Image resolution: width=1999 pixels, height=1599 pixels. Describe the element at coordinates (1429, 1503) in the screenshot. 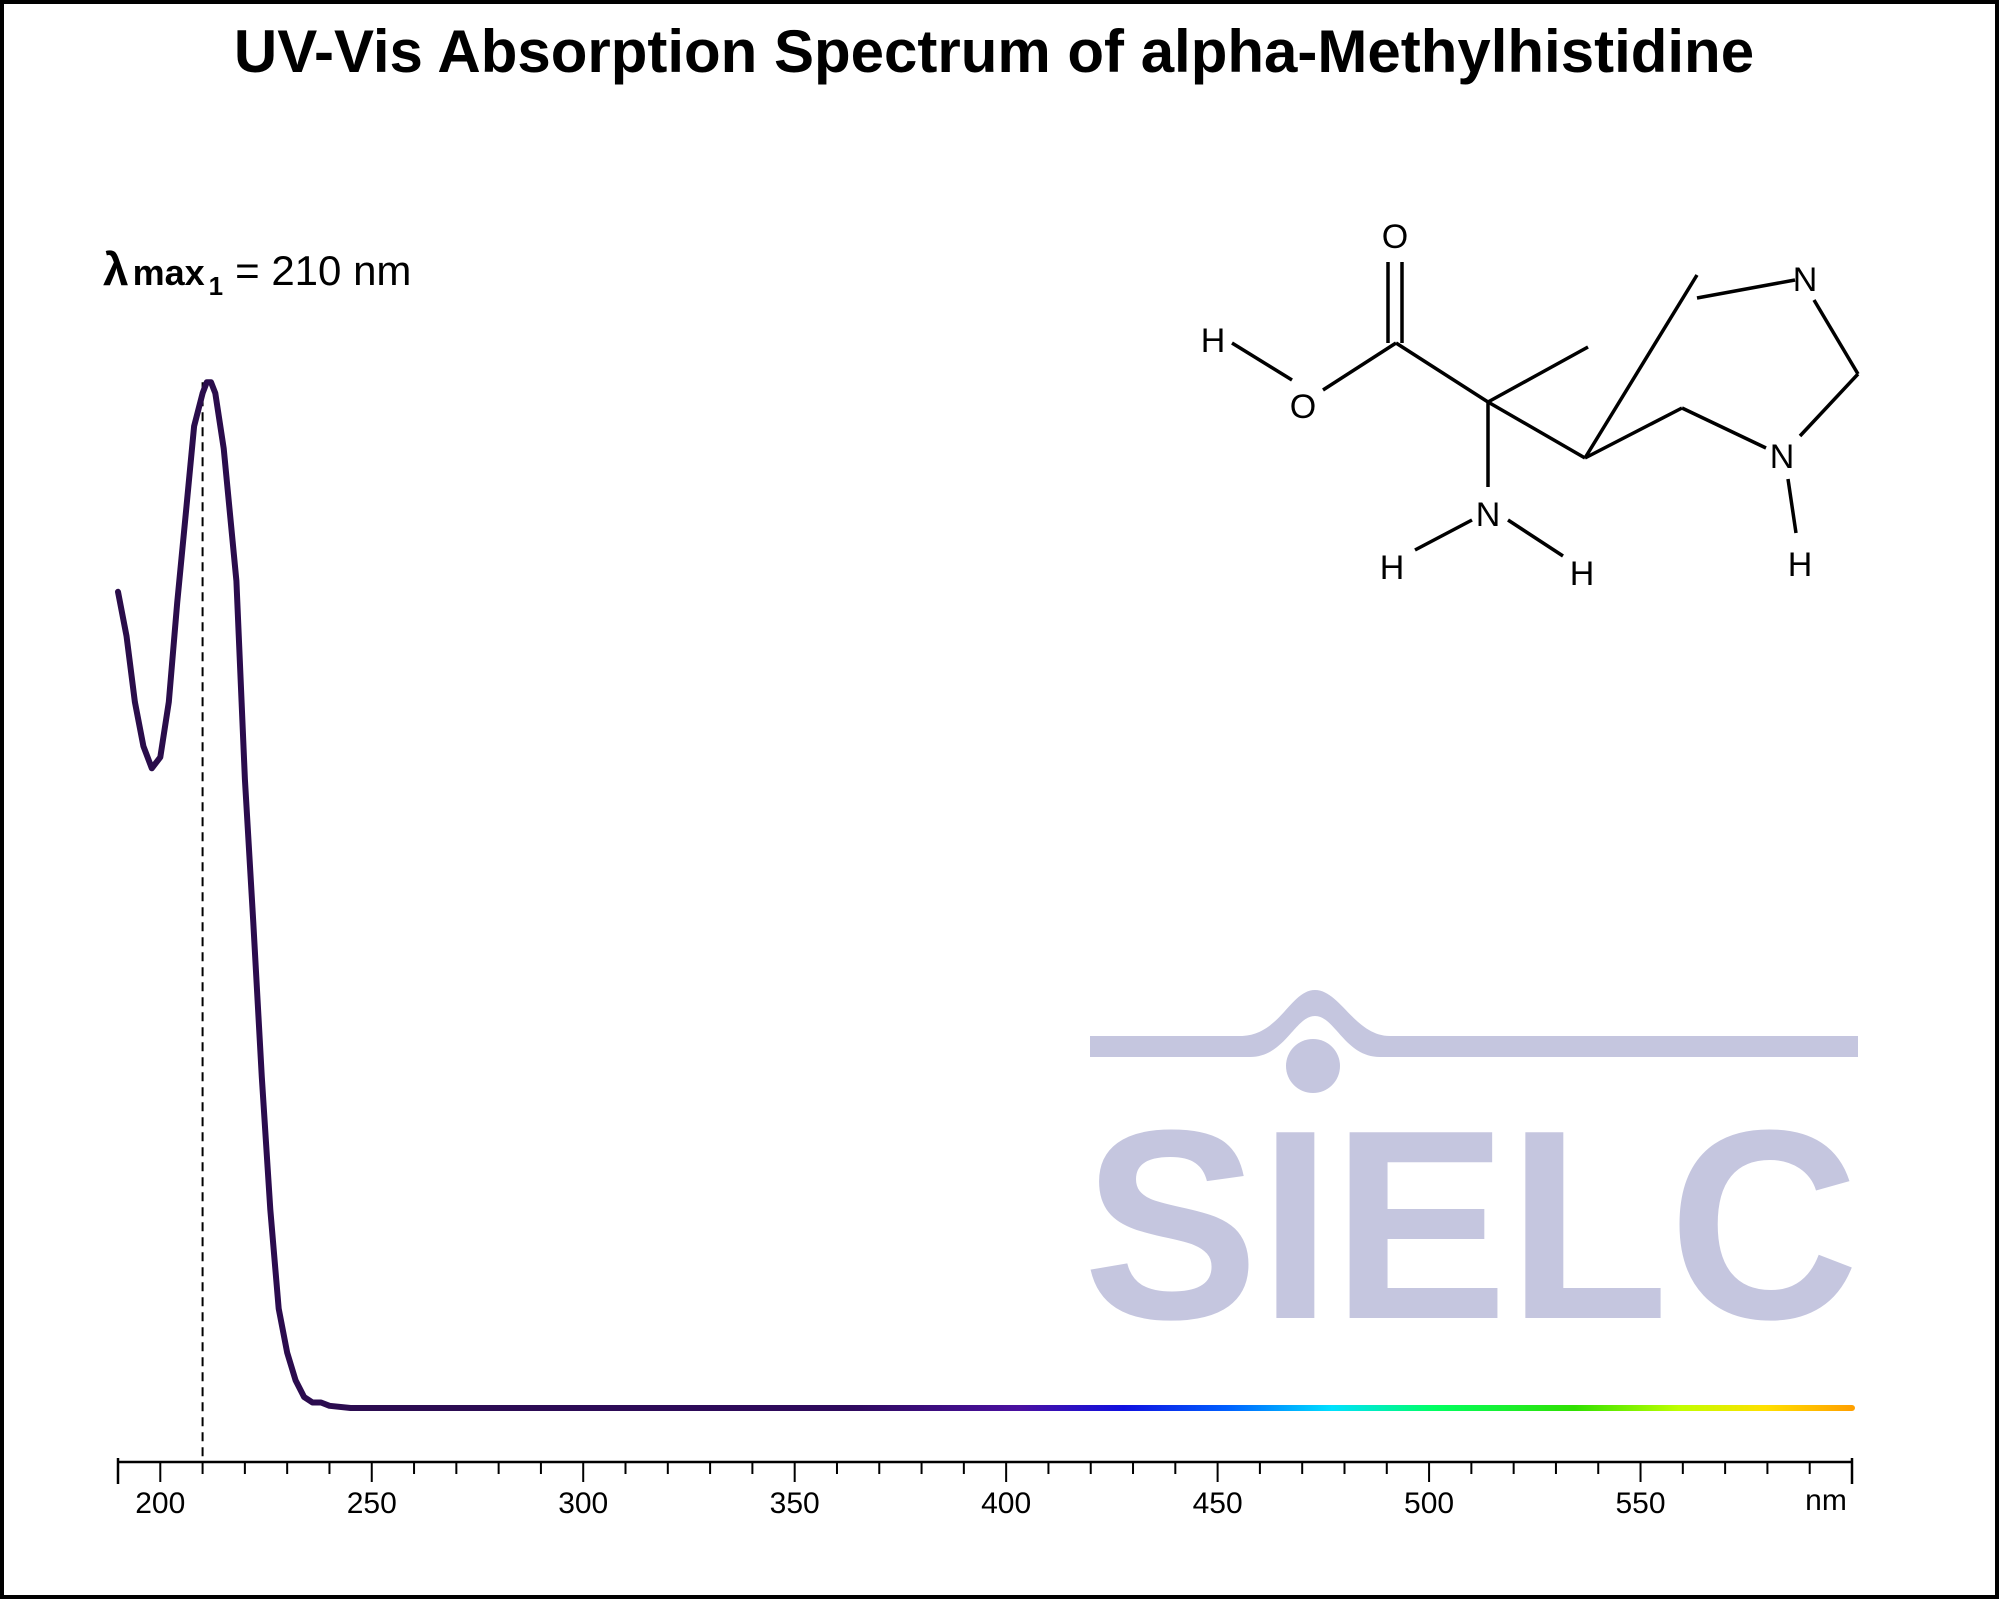

I see `x-tick-label: 500` at that location.